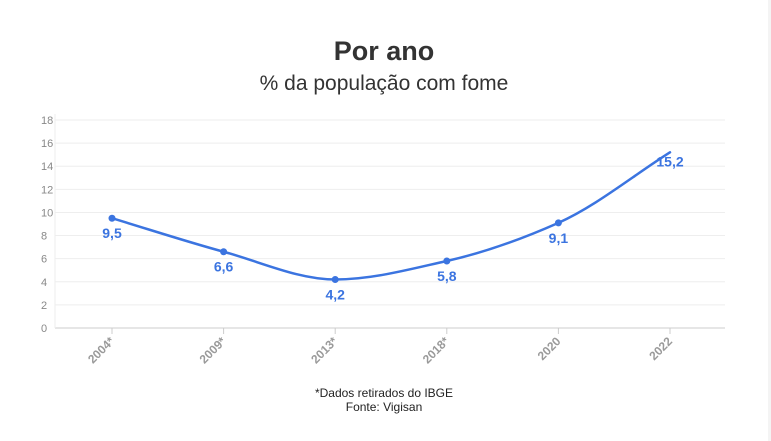 This screenshot has width=771, height=441. I want to click on data-label: 9,5, so click(112, 233).